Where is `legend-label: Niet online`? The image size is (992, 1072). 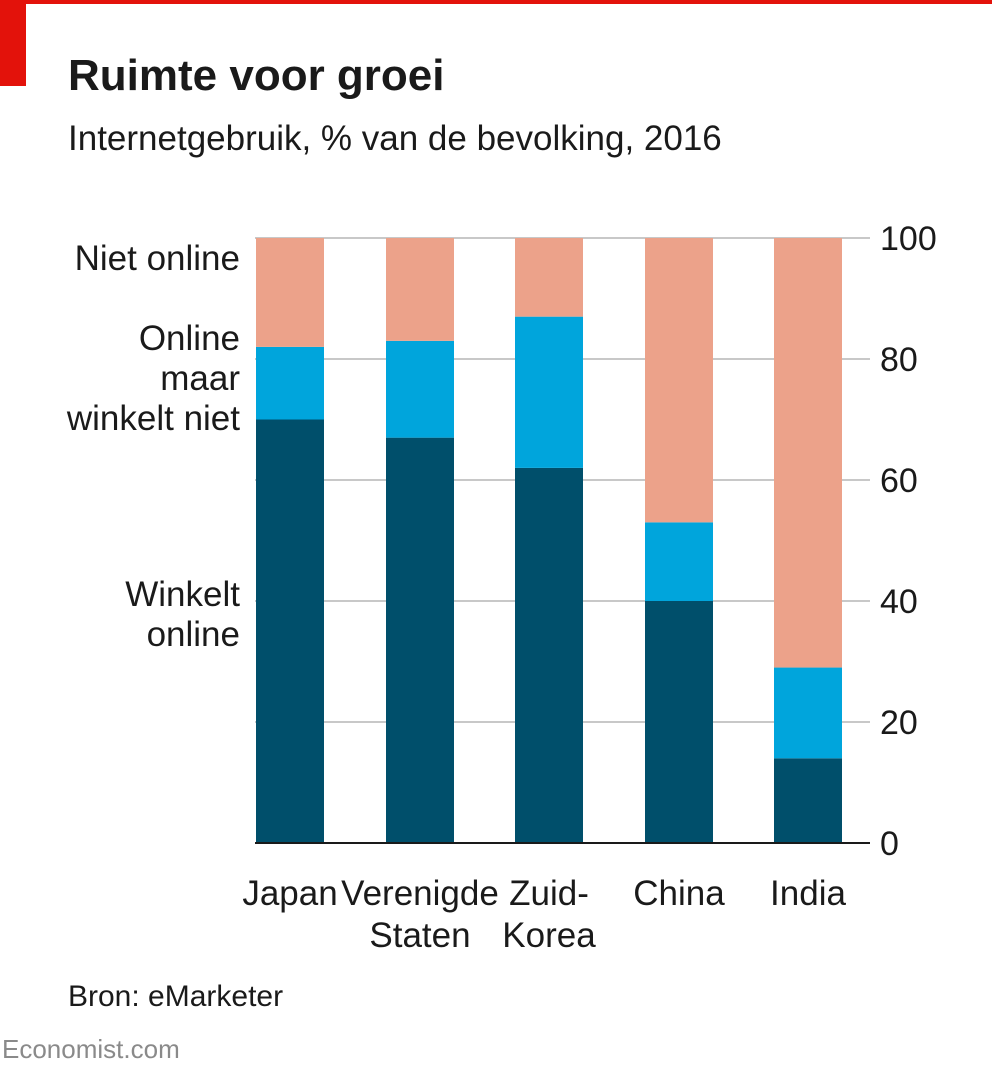 legend-label: Niet online is located at coordinates (157, 258).